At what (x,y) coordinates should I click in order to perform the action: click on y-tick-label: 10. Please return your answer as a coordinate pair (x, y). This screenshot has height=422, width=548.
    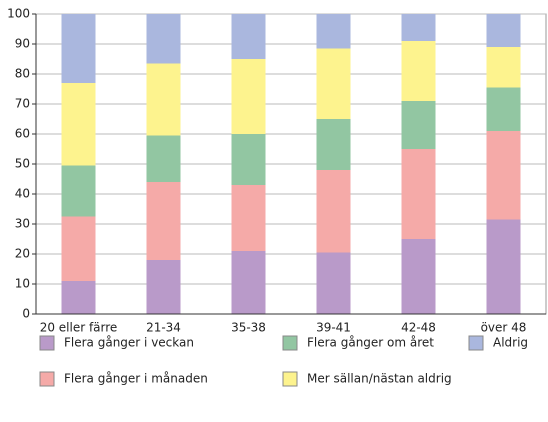
    Looking at the image, I should click on (22, 284).